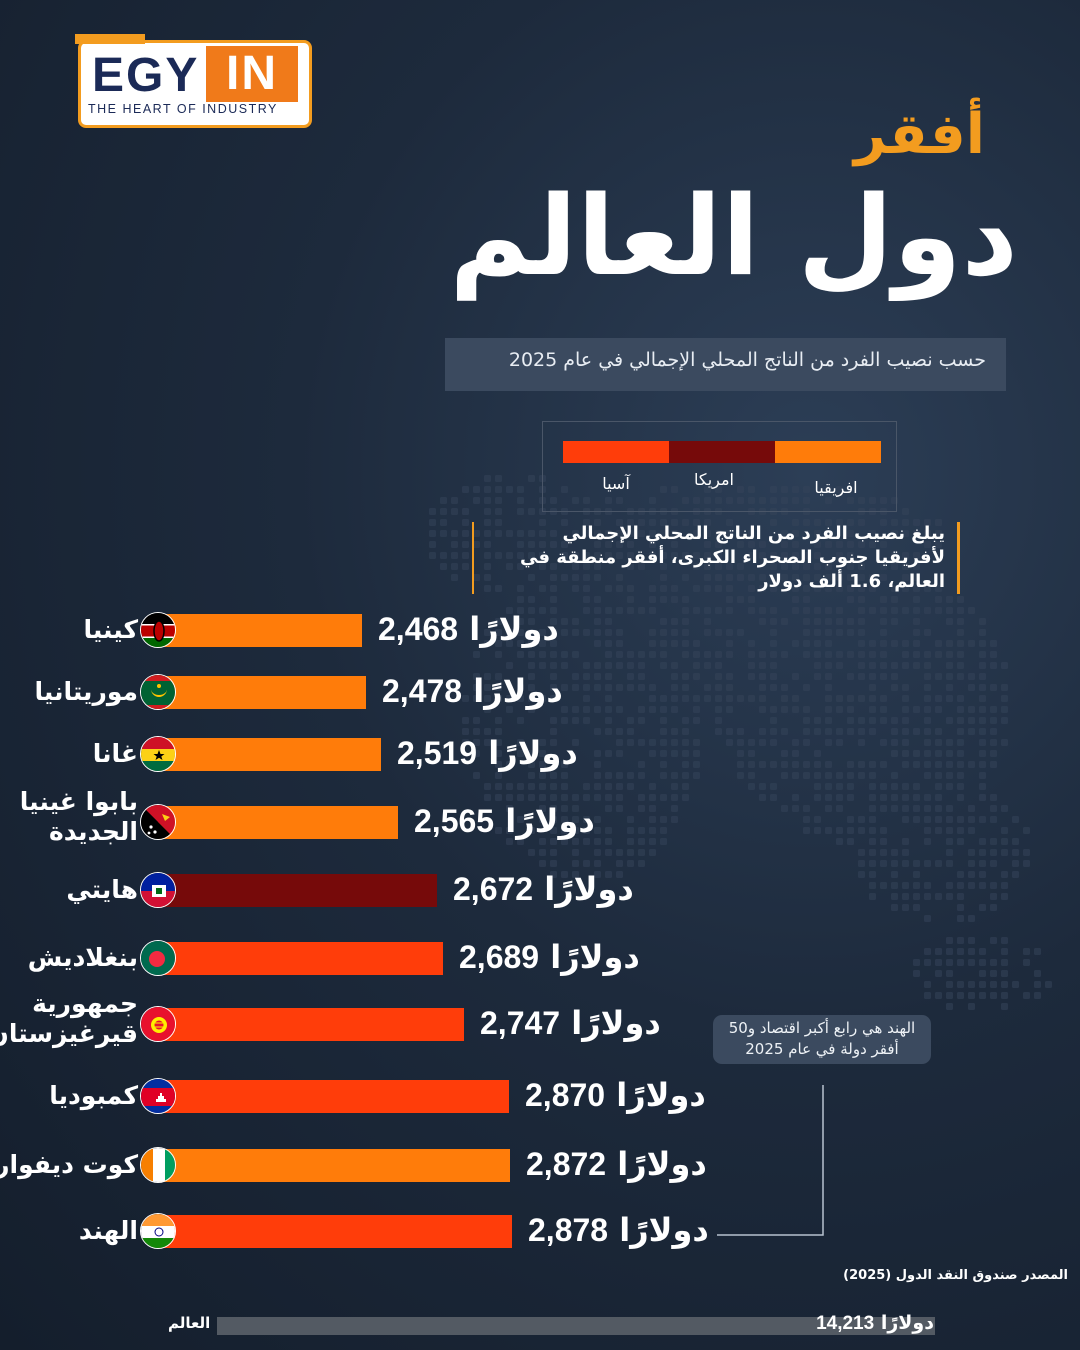 The width and height of the screenshot is (1080, 1350). What do you see at coordinates (158, 1096) in the screenshot?
I see `cambodia-flag-icon` at bounding box center [158, 1096].